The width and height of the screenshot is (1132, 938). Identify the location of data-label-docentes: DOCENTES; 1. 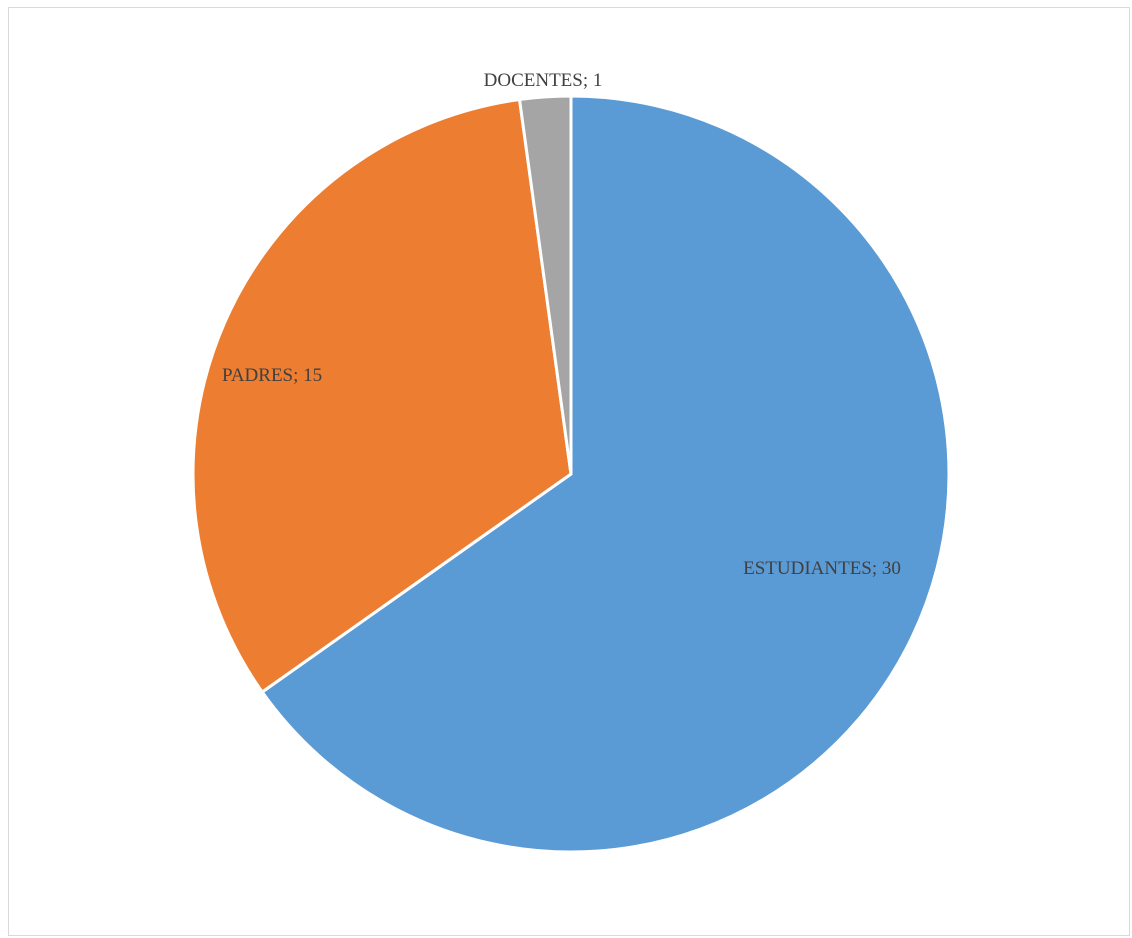
(543, 80).